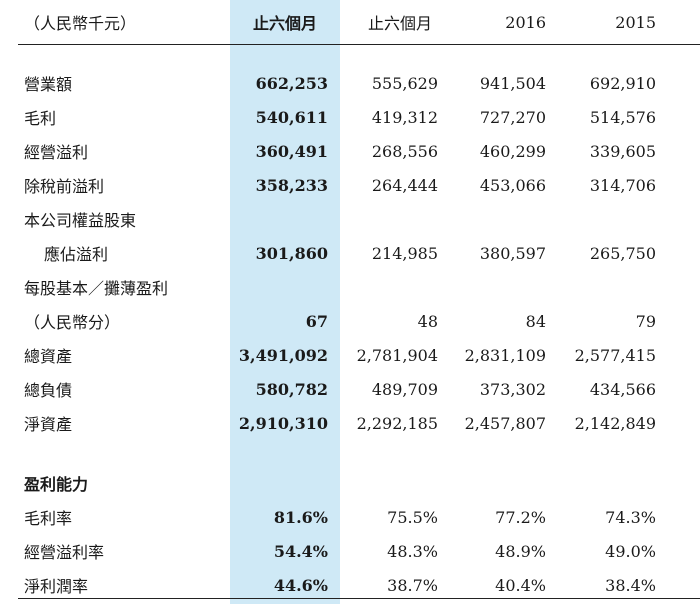  What do you see at coordinates (622, 83) in the screenshot?
I see `cell-value: 692,910` at bounding box center [622, 83].